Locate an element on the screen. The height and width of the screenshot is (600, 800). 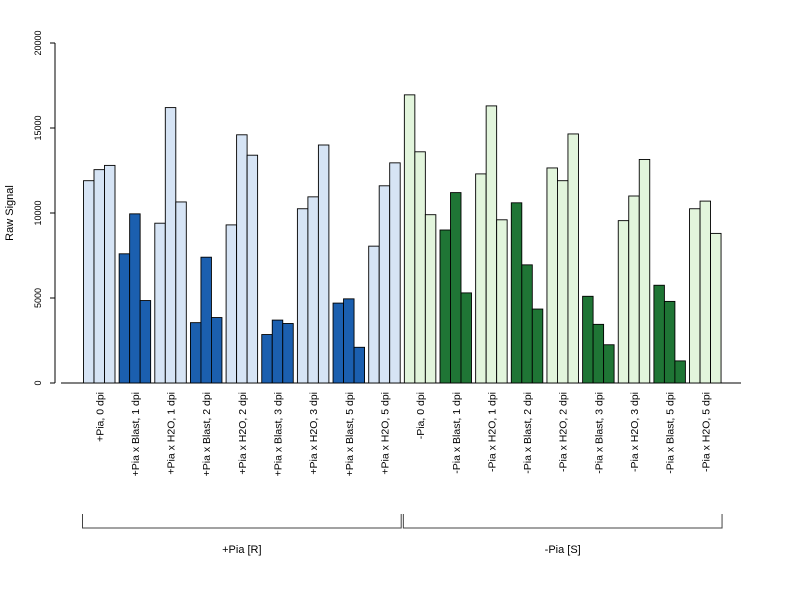
x-tick-label: -Pia x H2O, 2 dpi is located at coordinates (564, 432).